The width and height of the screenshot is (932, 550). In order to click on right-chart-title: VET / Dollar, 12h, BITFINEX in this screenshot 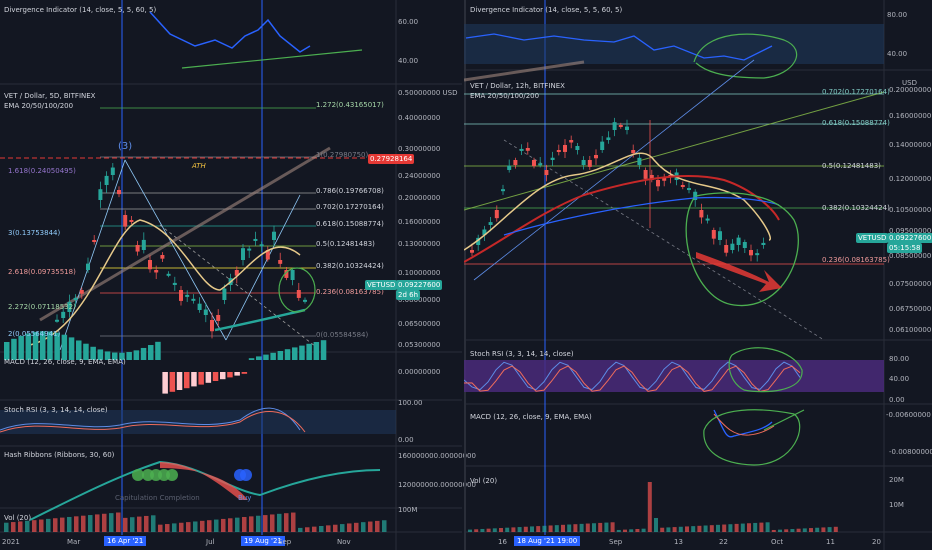, I will do `click(517, 86)`.